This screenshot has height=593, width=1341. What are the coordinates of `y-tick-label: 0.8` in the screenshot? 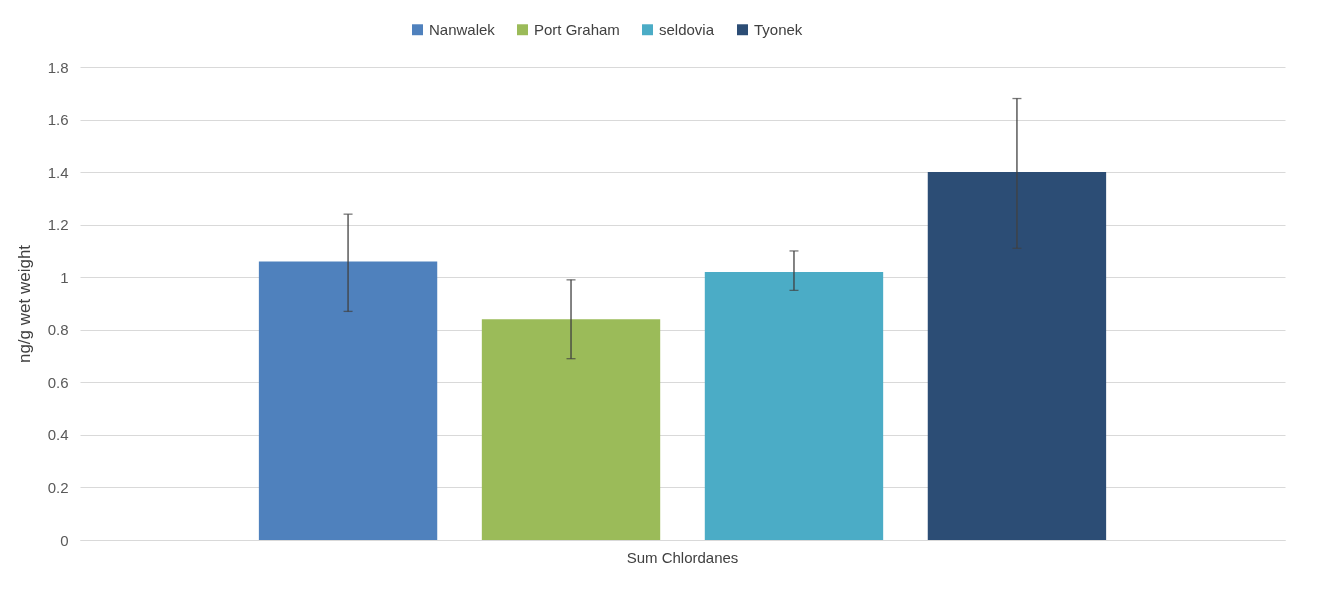 It's located at (58, 330).